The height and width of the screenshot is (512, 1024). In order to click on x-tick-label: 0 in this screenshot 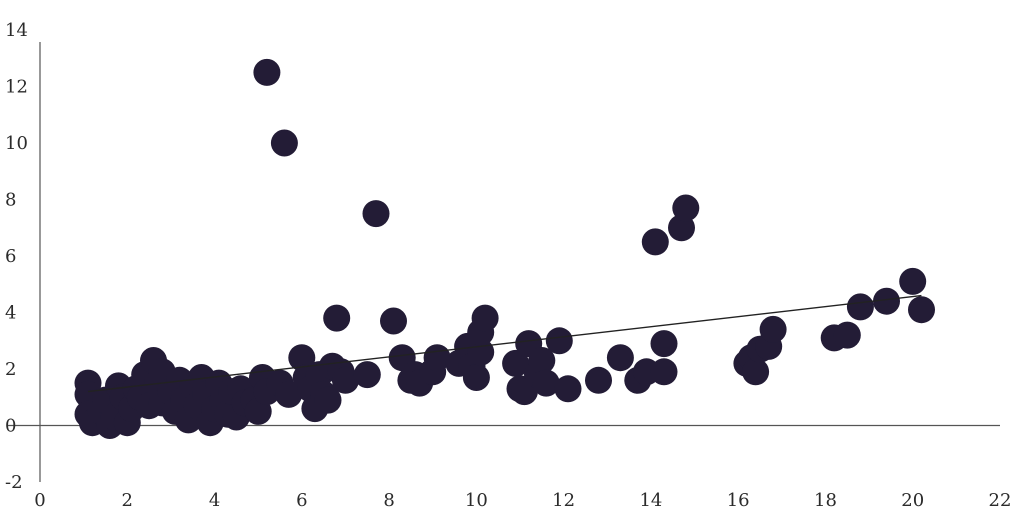, I will do `click(39, 500)`.